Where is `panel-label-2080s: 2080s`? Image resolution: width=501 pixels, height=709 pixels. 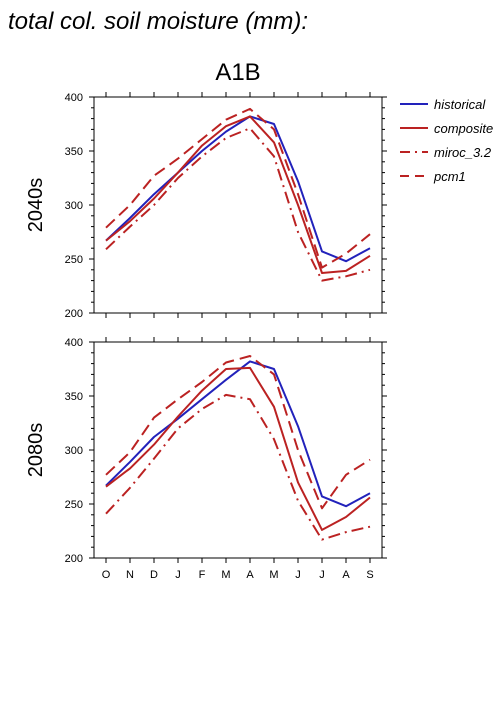
panel-label-2080s: 2080s is located at coordinates (36, 450).